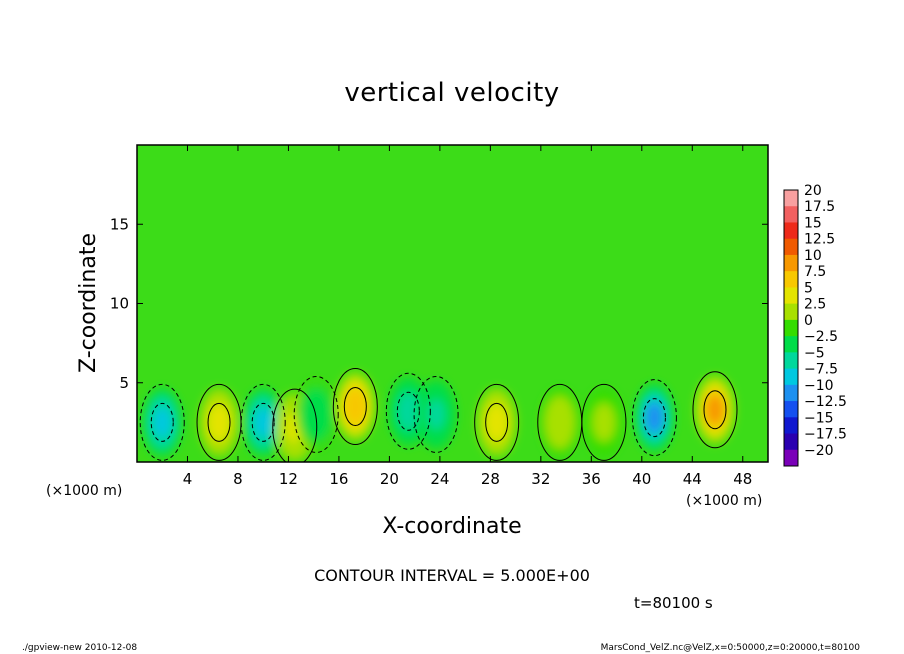  What do you see at coordinates (821, 337) in the screenshot?
I see `colorbar-label: −2.5` at bounding box center [821, 337].